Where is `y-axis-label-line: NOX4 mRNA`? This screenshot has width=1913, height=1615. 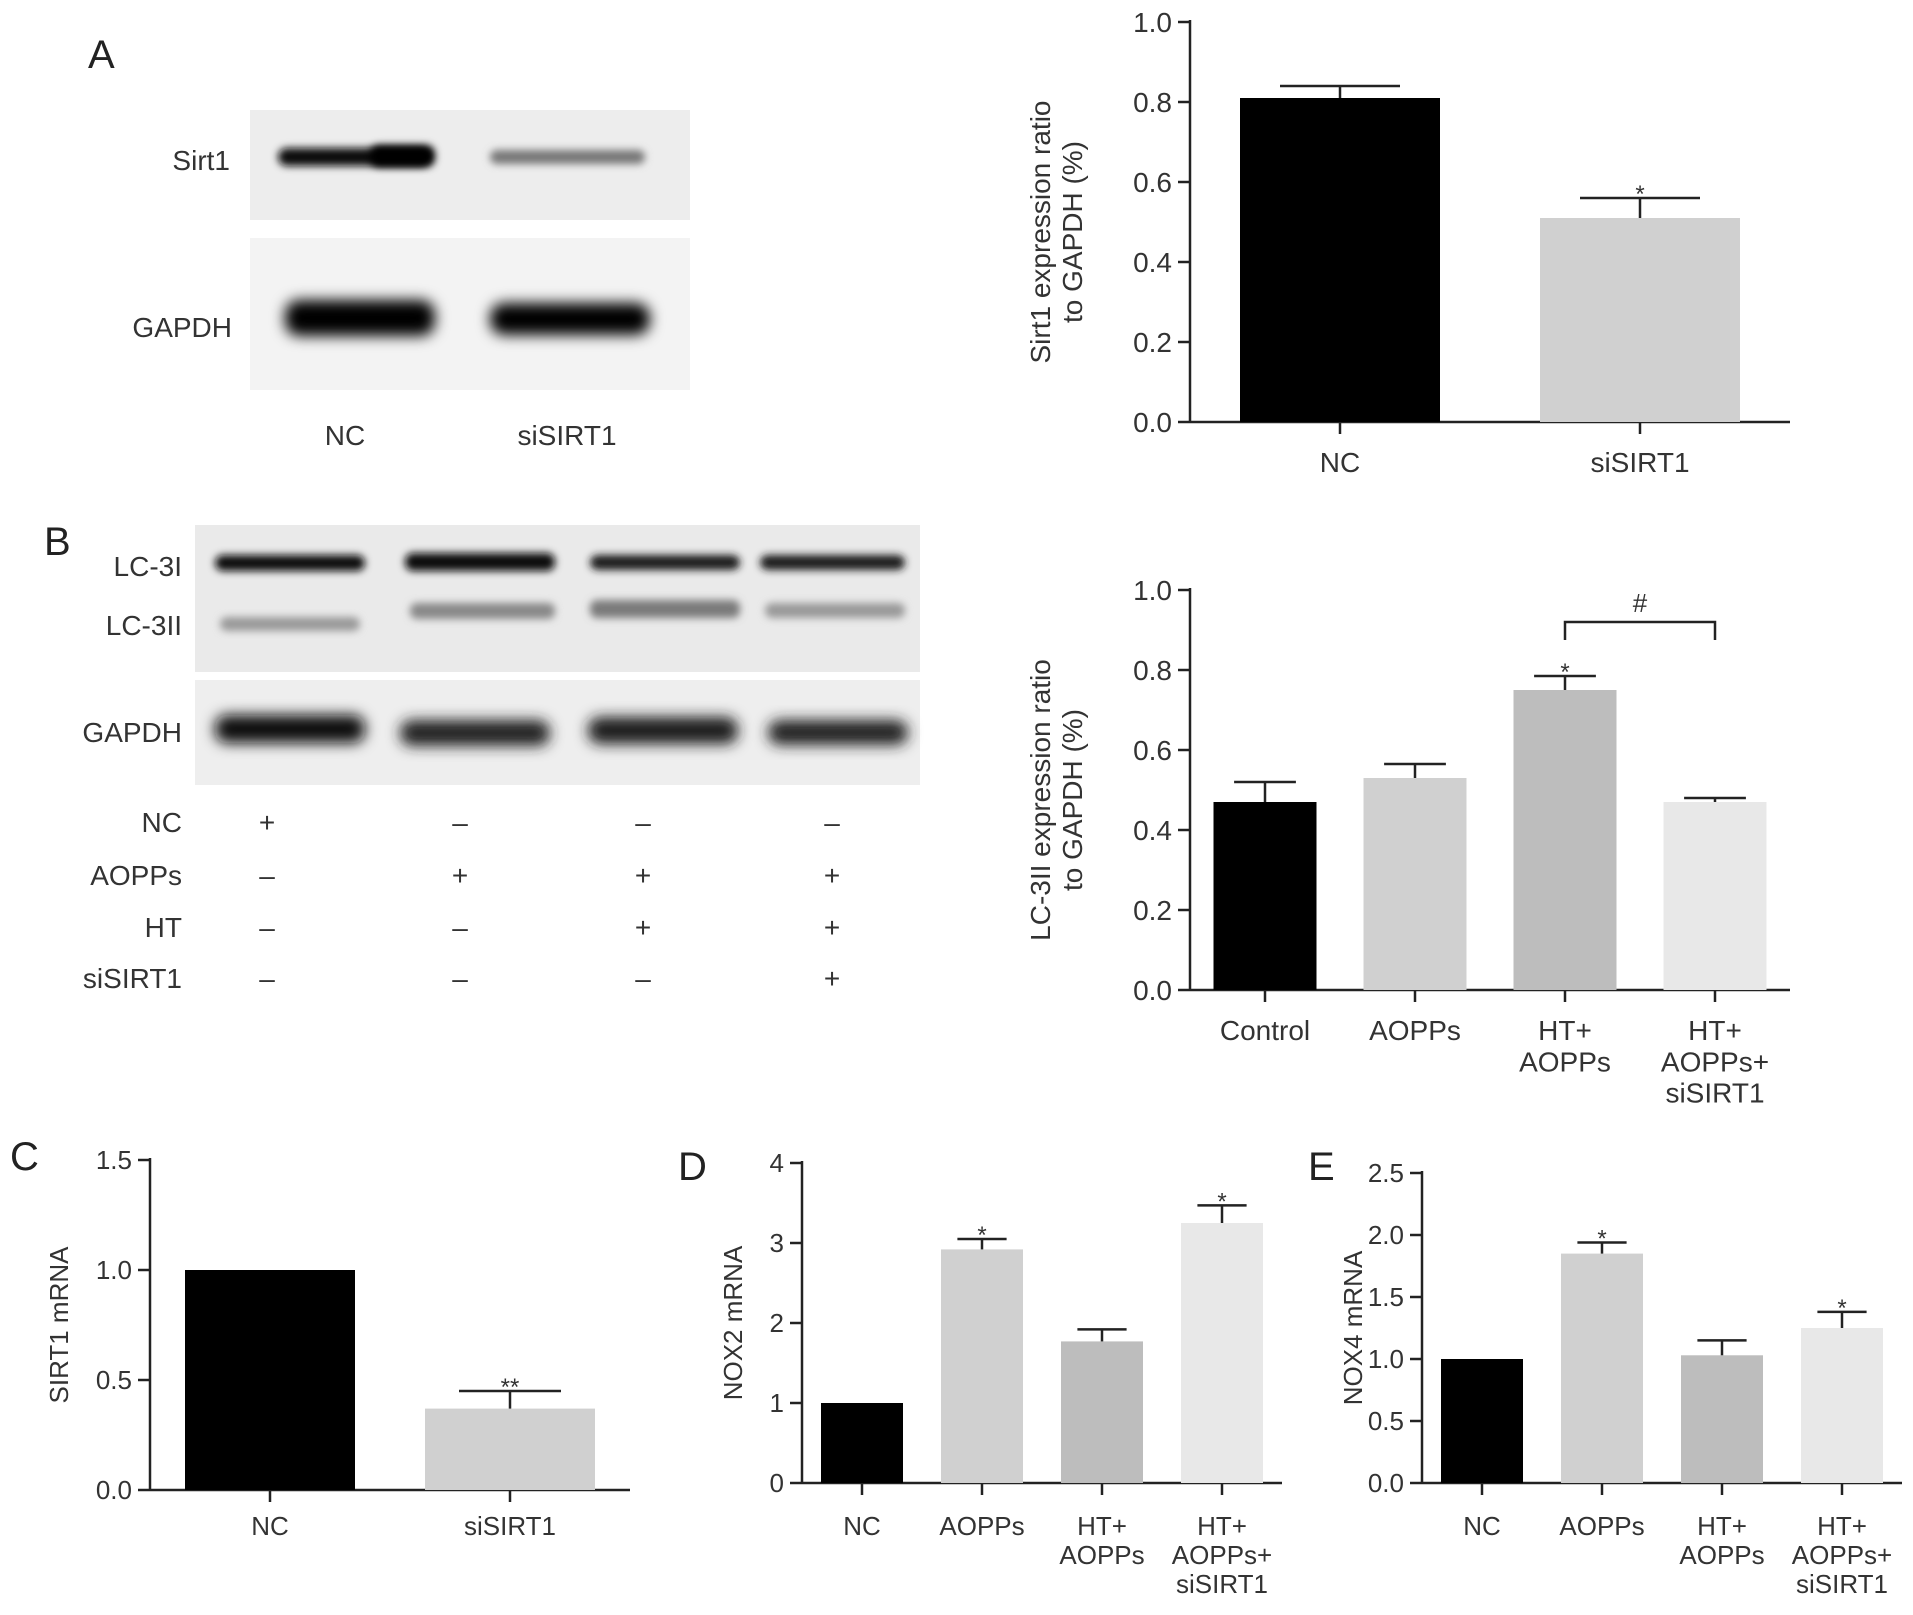 y-axis-label-line: NOX4 mRNA is located at coordinates (1353, 1327).